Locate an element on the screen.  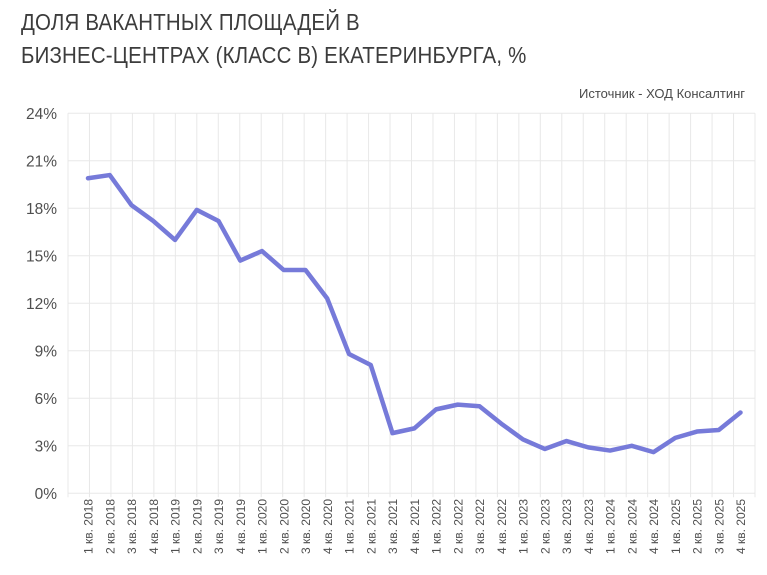
y-axis-label: 0% is located at coordinates (46, 494).